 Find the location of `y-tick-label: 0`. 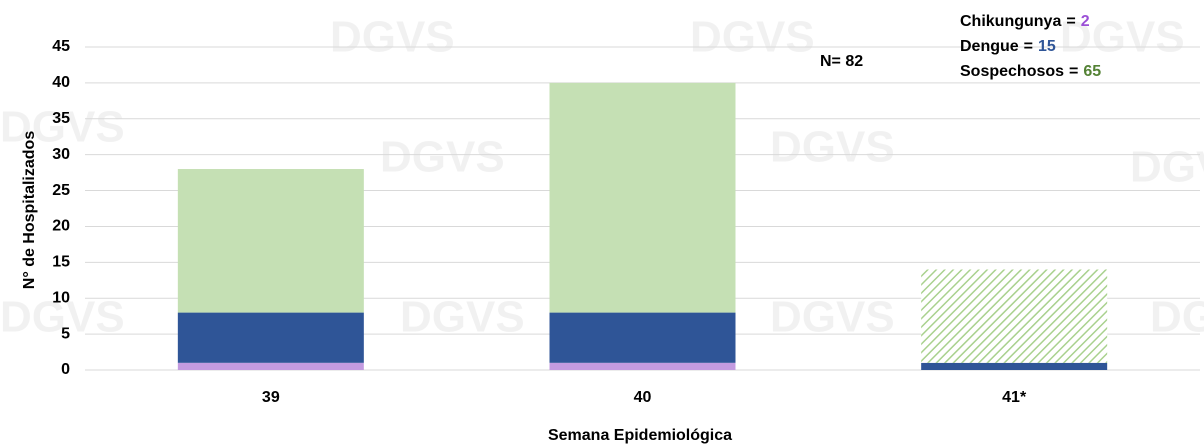

y-tick-label: 0 is located at coordinates (65, 369).